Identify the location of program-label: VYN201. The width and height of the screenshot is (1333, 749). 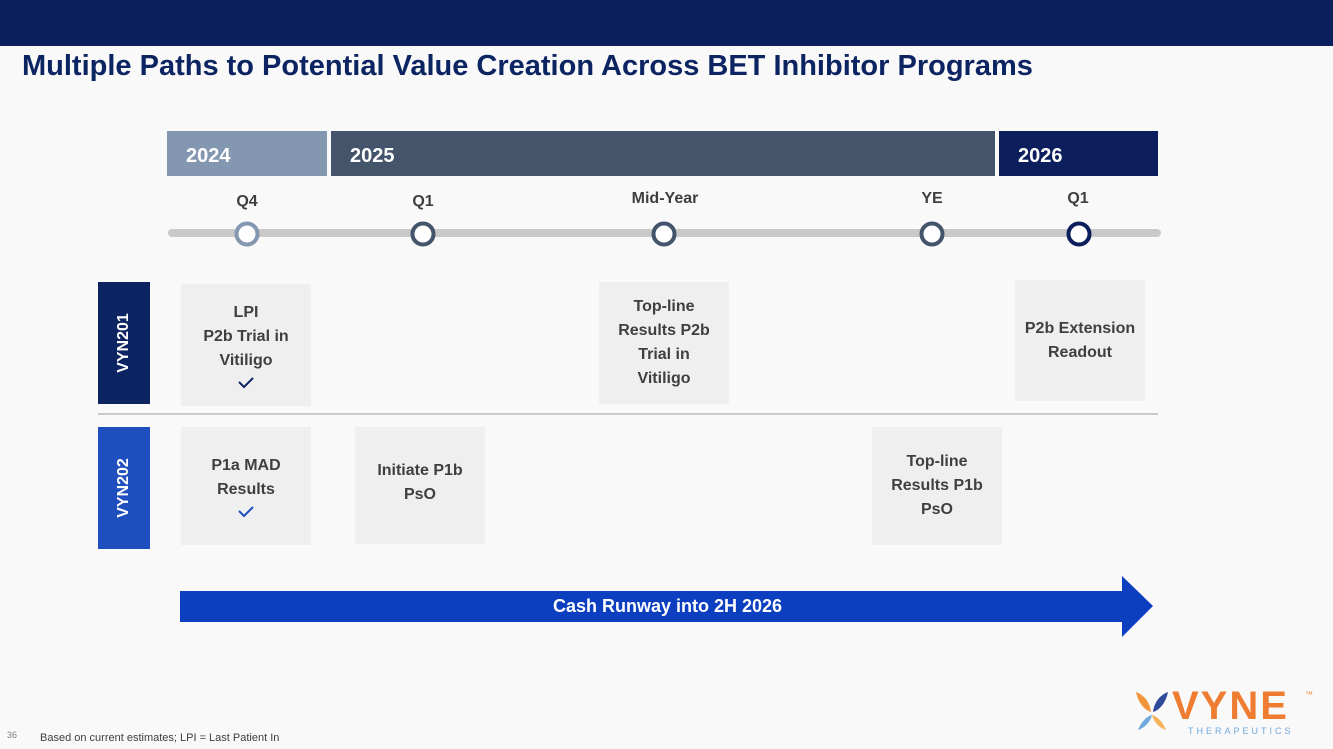
(124, 343).